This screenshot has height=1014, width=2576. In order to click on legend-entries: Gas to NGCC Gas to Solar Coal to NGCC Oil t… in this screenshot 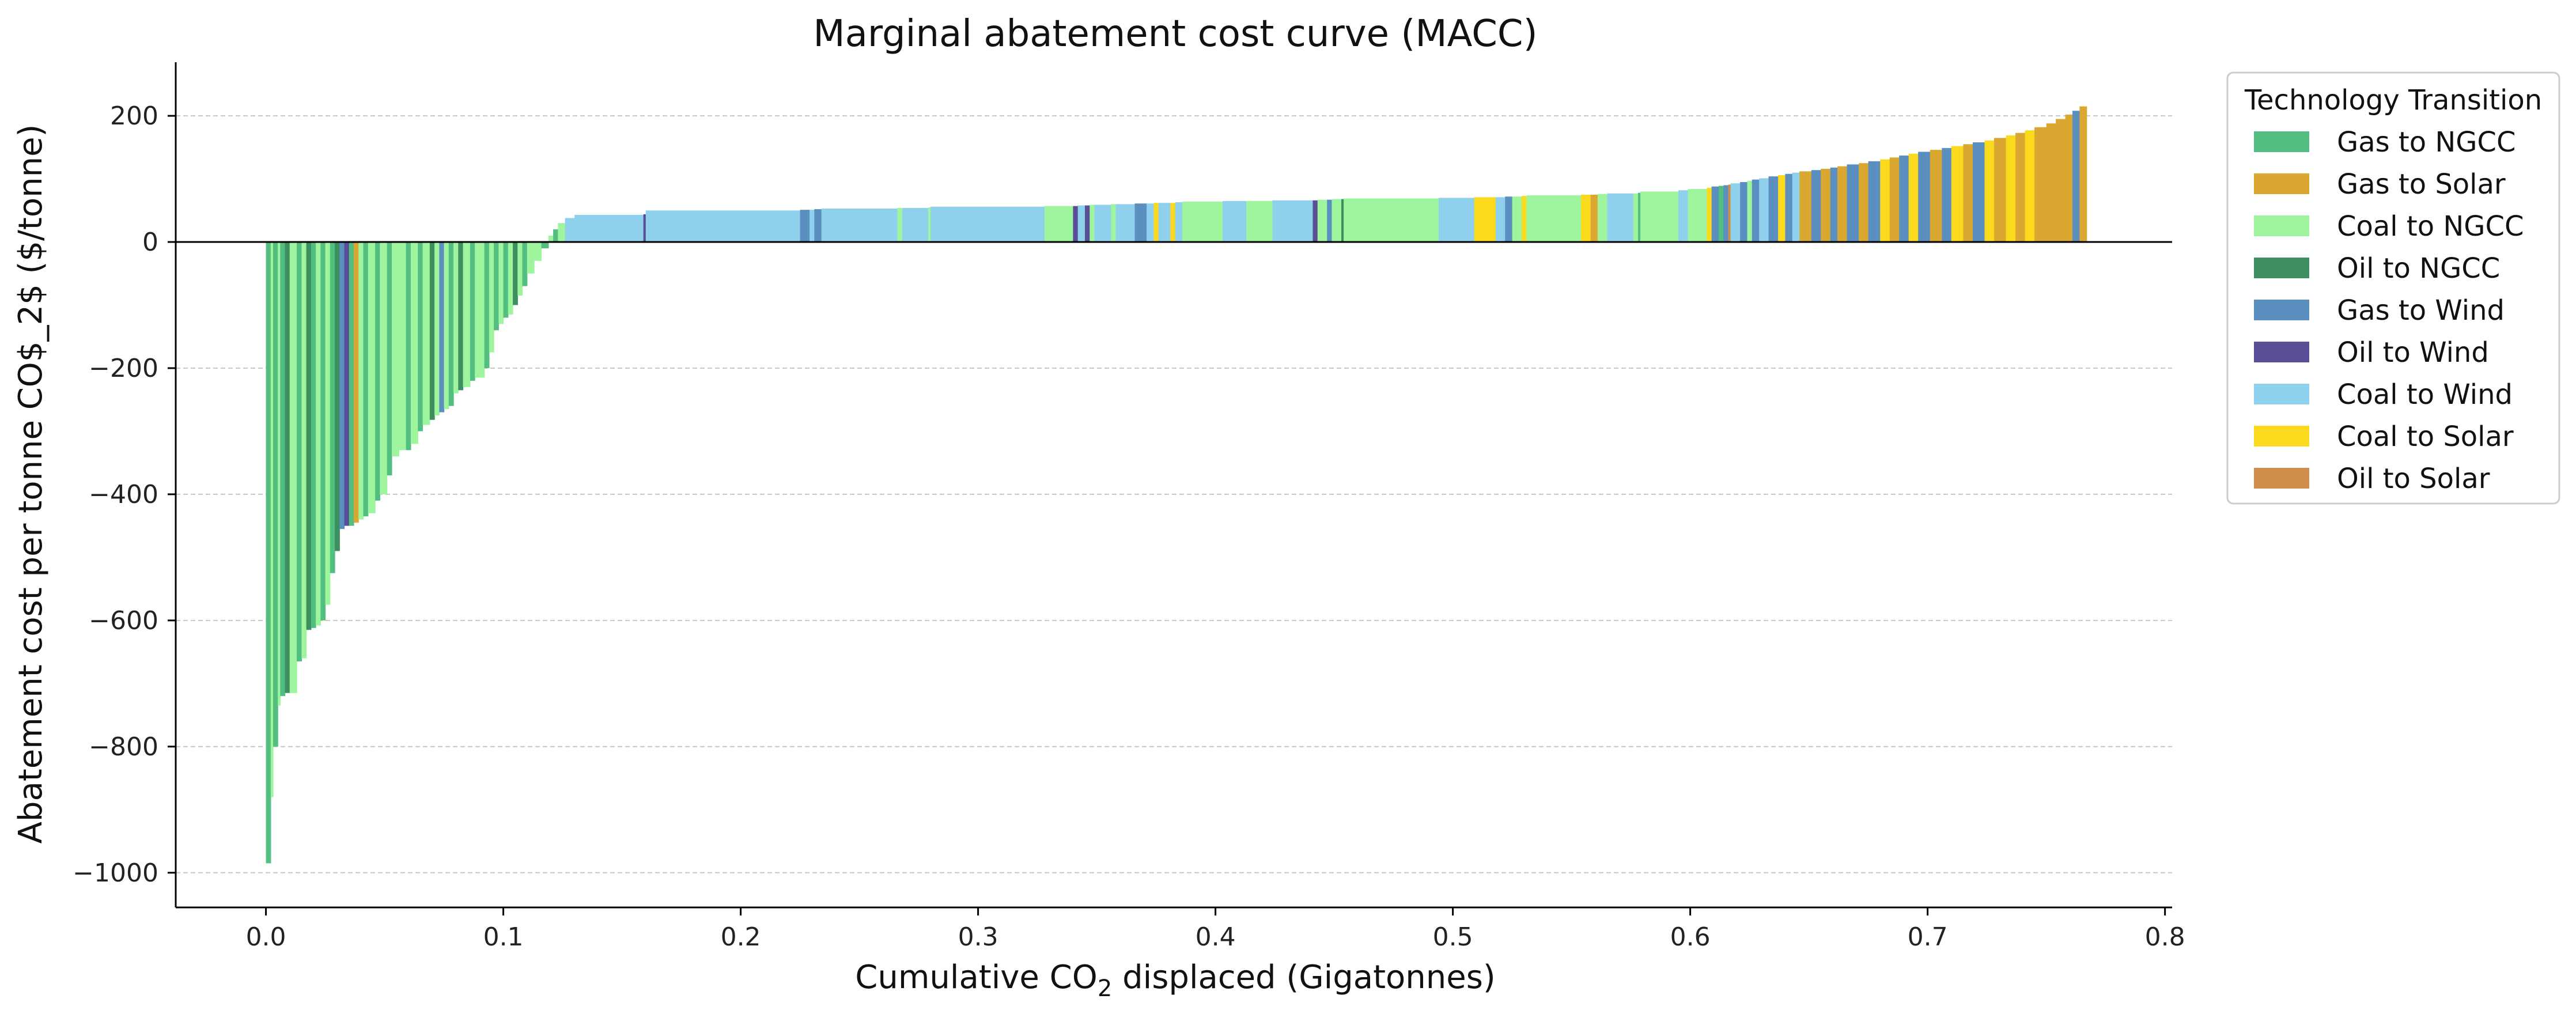, I will do `click(2389, 310)`.